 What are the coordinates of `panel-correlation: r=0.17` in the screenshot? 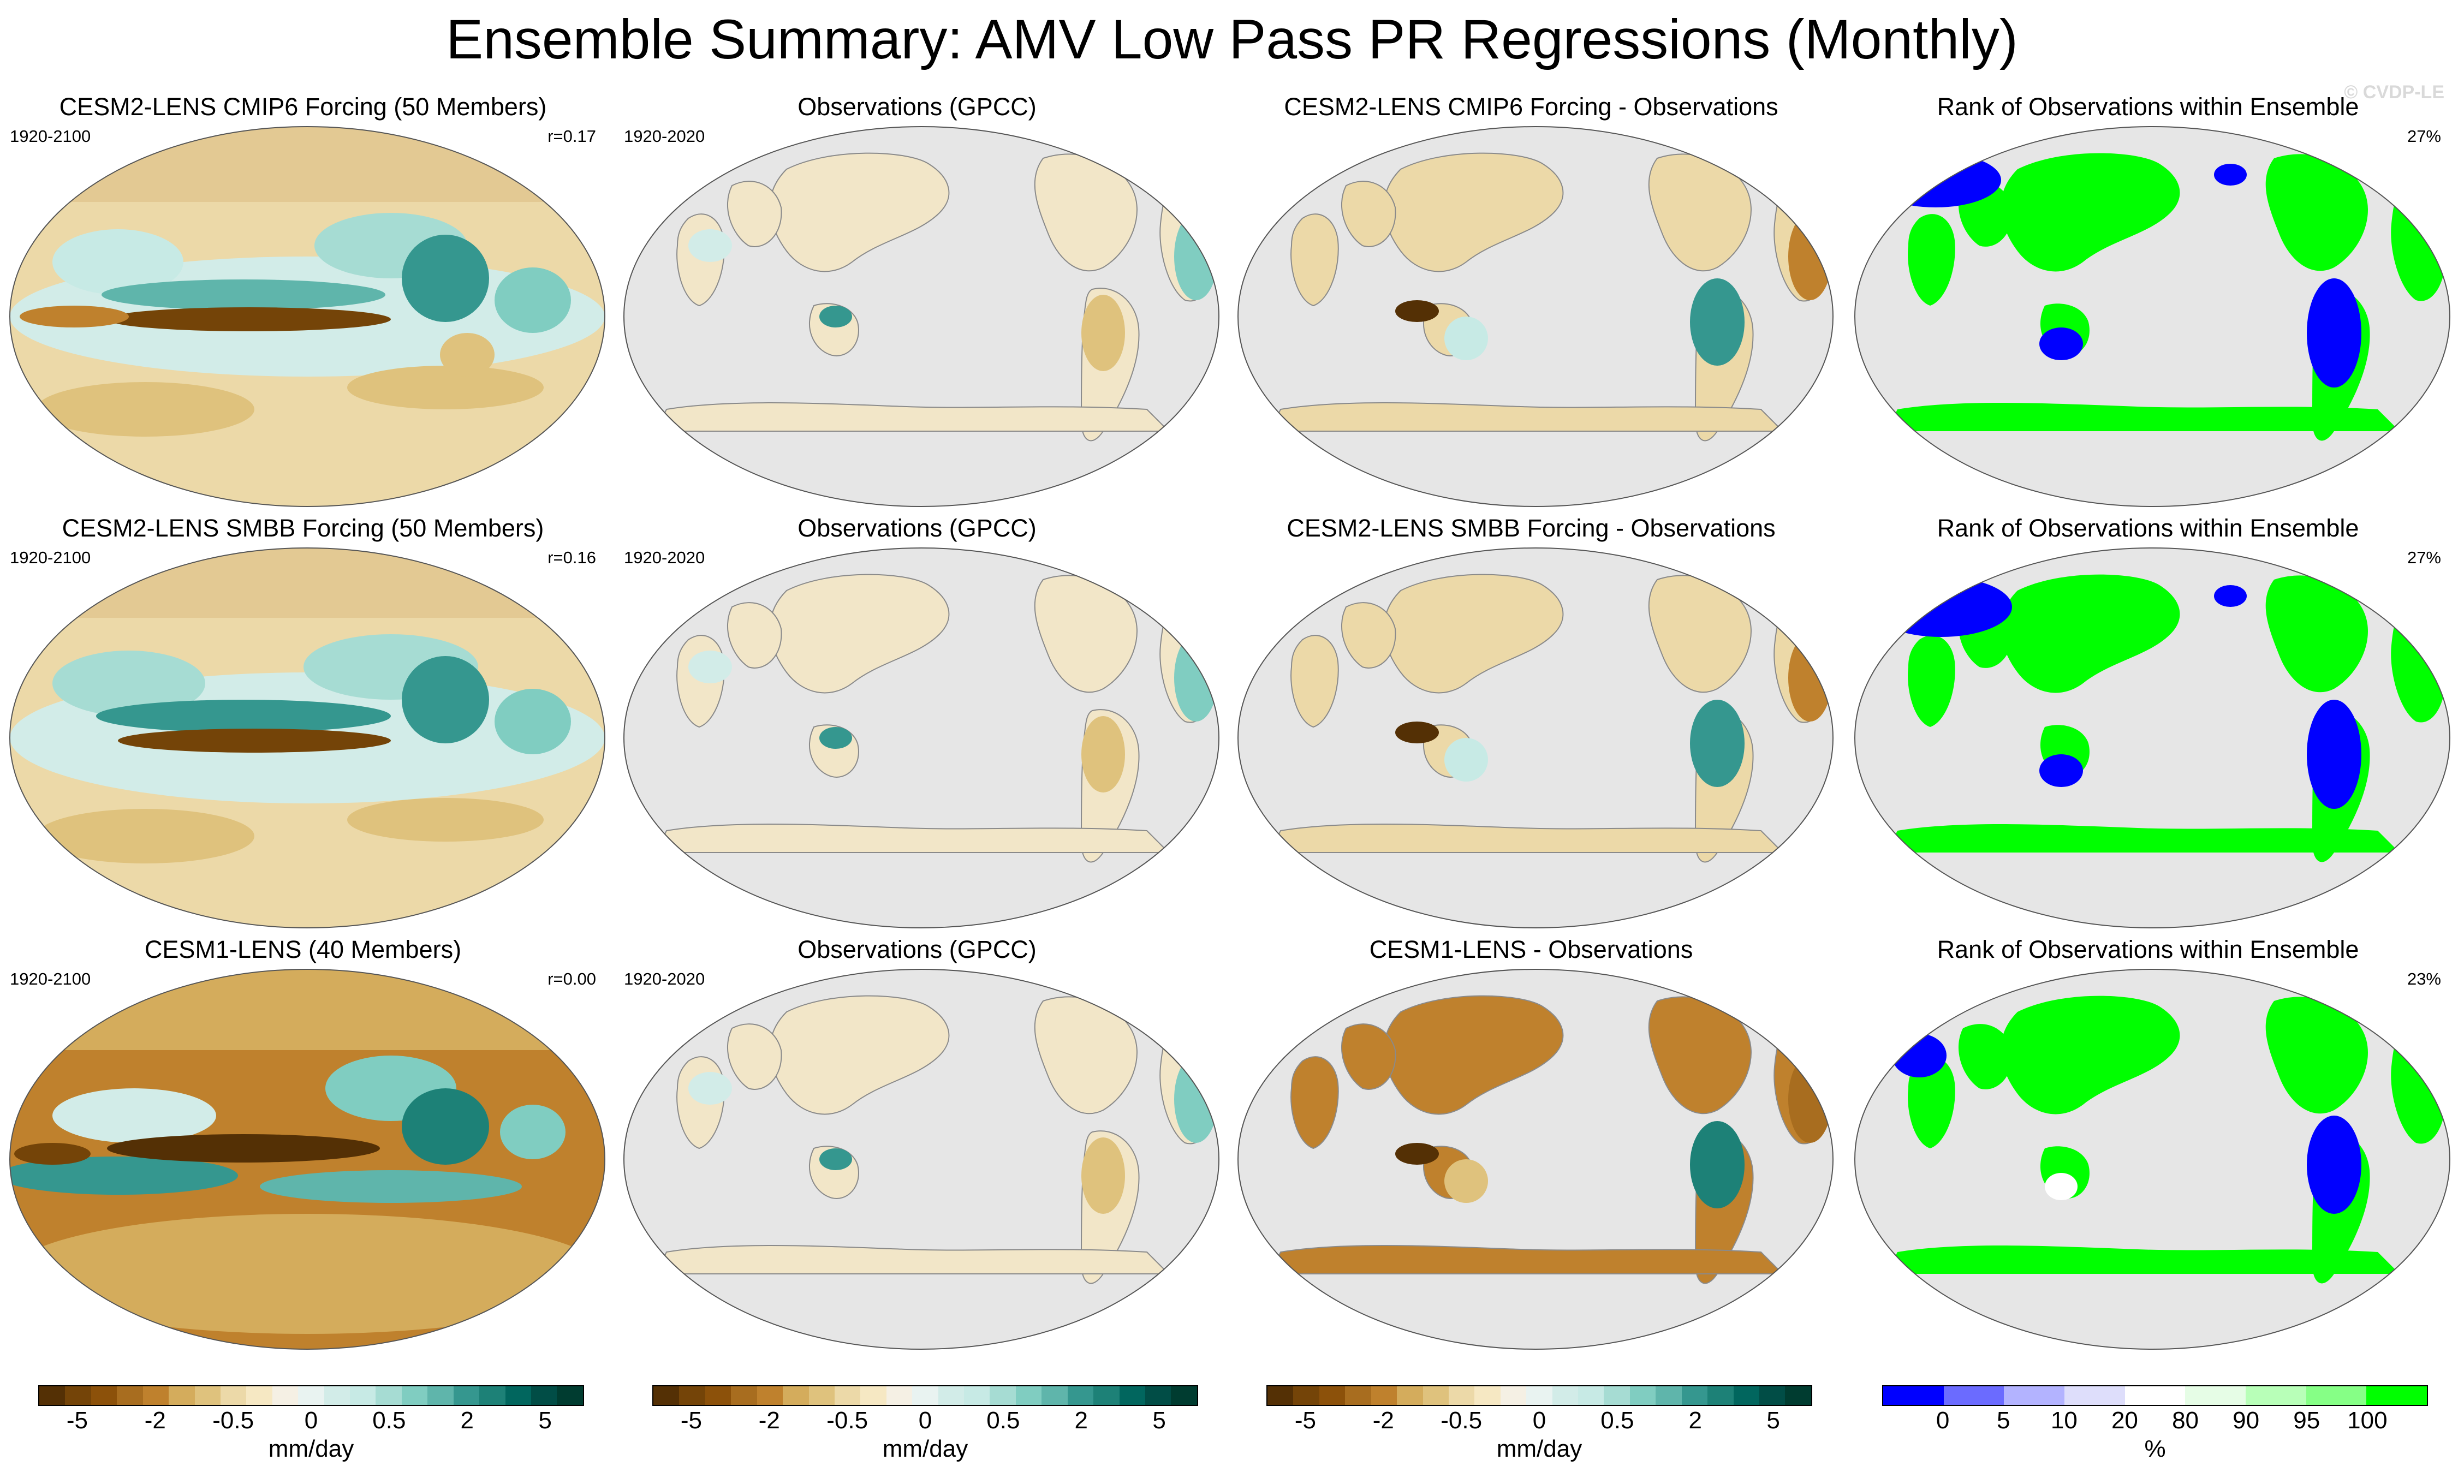 It's located at (571, 136).